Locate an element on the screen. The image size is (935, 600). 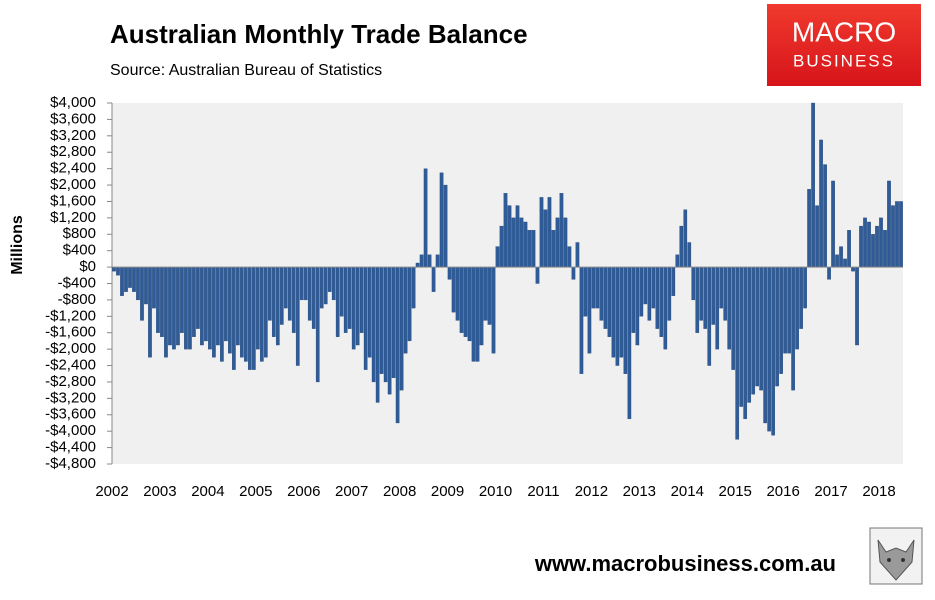
y-tick-label: -$2,000 is located at coordinates (70, 348).